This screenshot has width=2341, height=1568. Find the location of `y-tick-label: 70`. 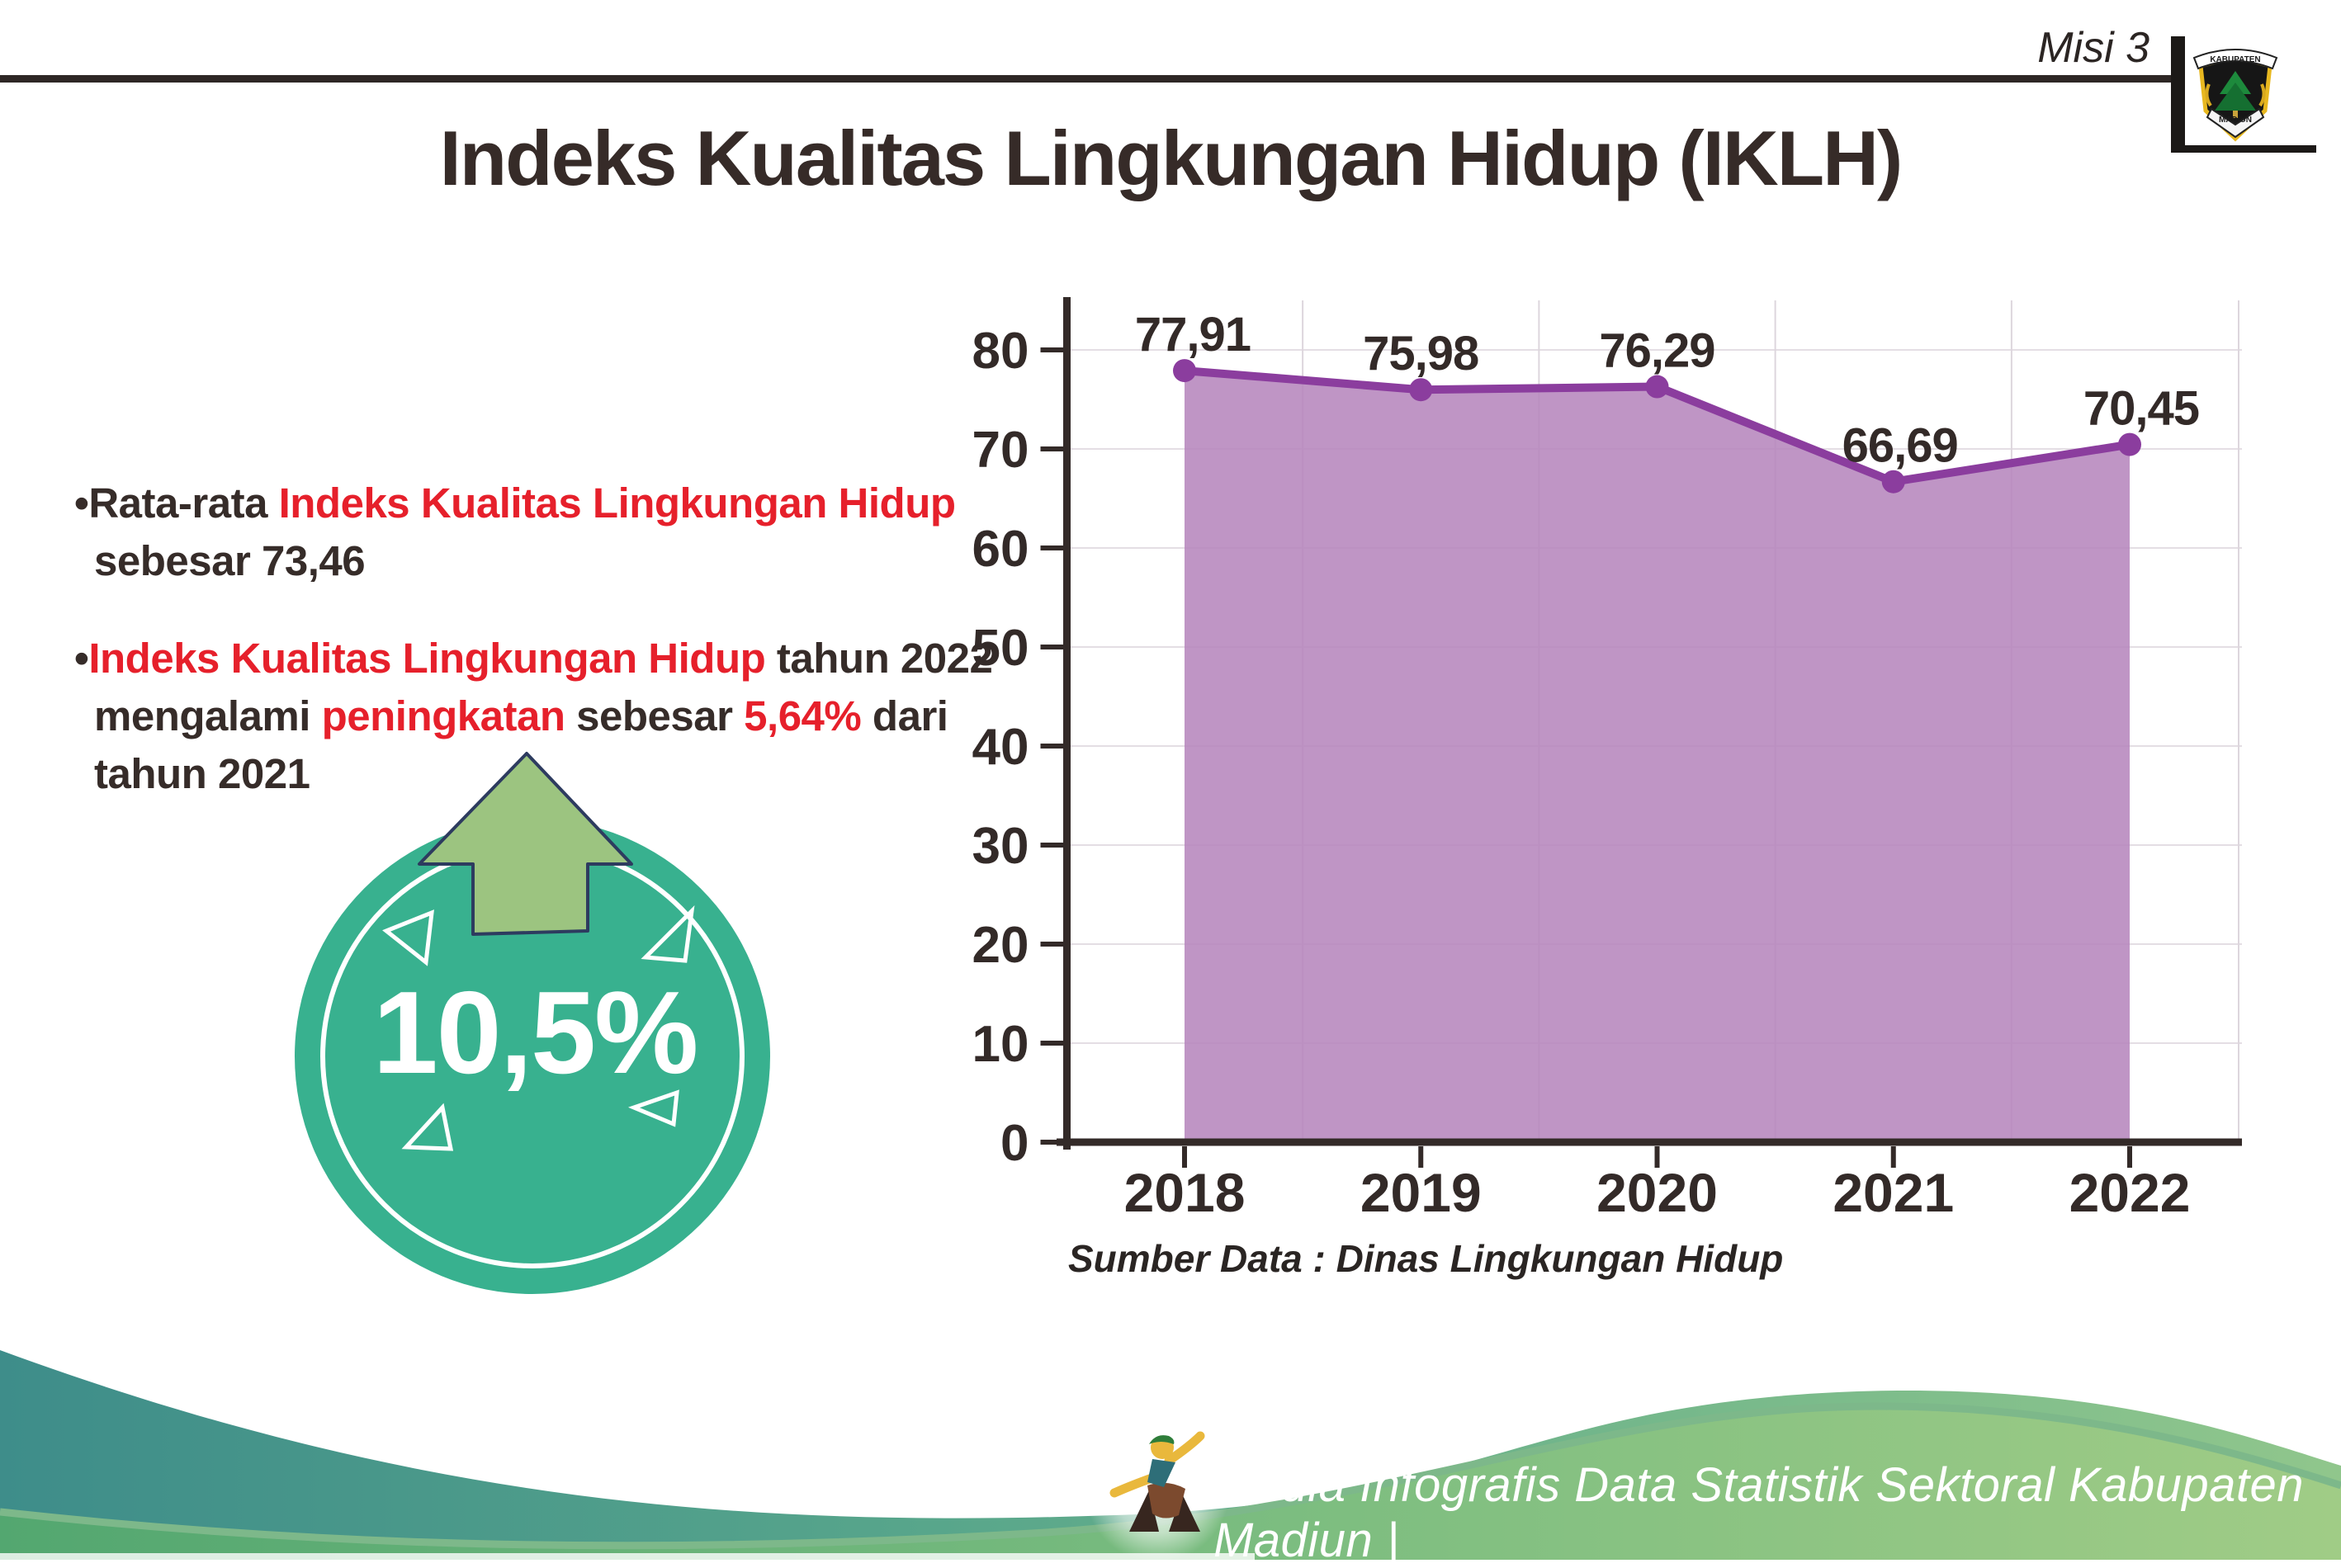

y-tick-label: 70 is located at coordinates (1001, 450).